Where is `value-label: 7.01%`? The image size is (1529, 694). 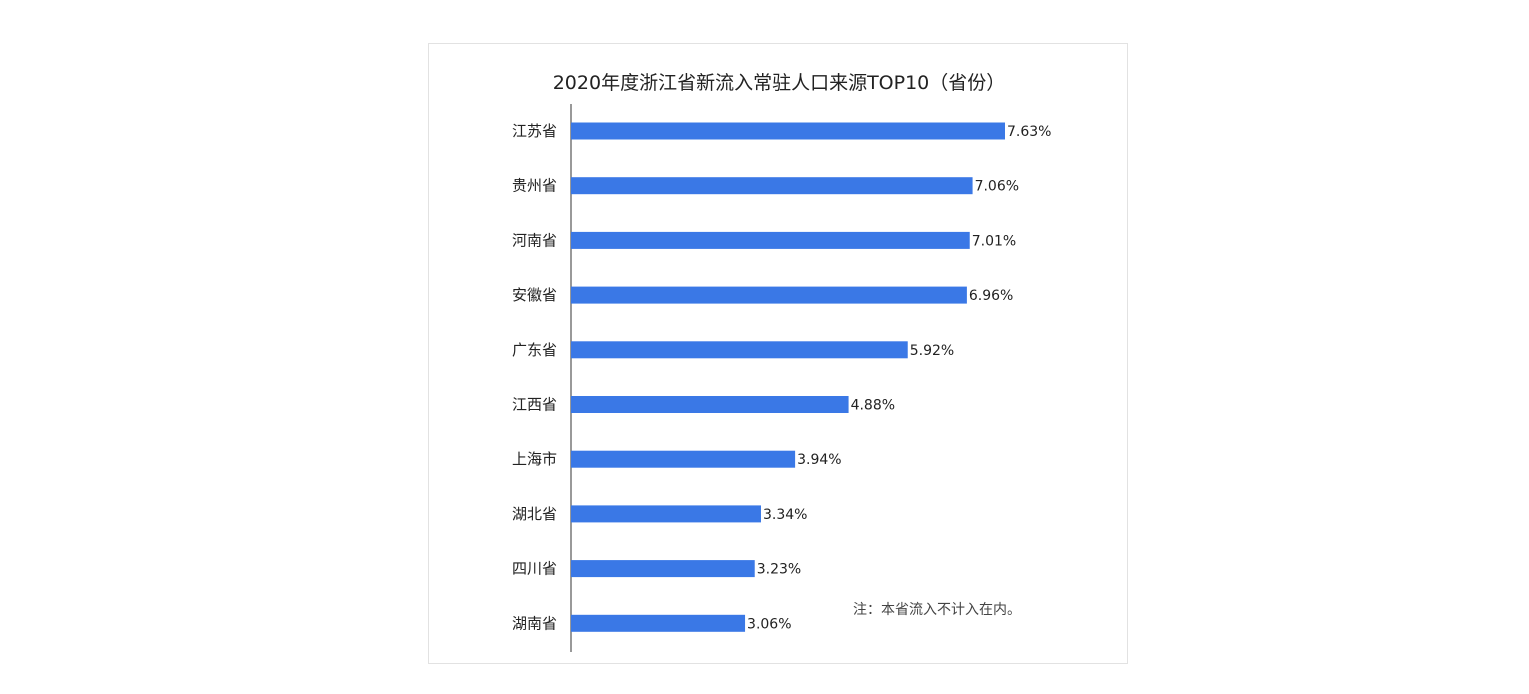
value-label: 7.01% is located at coordinates (994, 241).